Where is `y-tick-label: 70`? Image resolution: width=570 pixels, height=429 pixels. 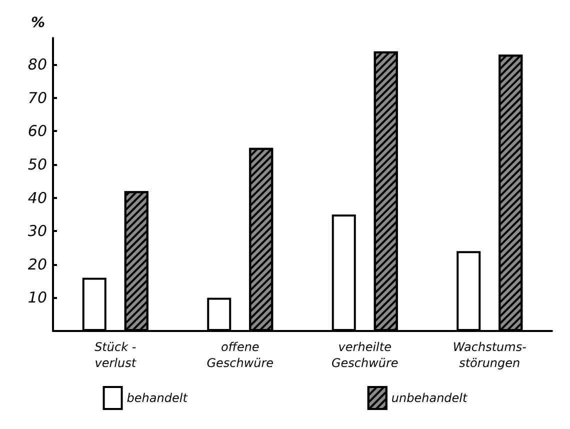
y-tick-label: 70 is located at coordinates (37, 97).